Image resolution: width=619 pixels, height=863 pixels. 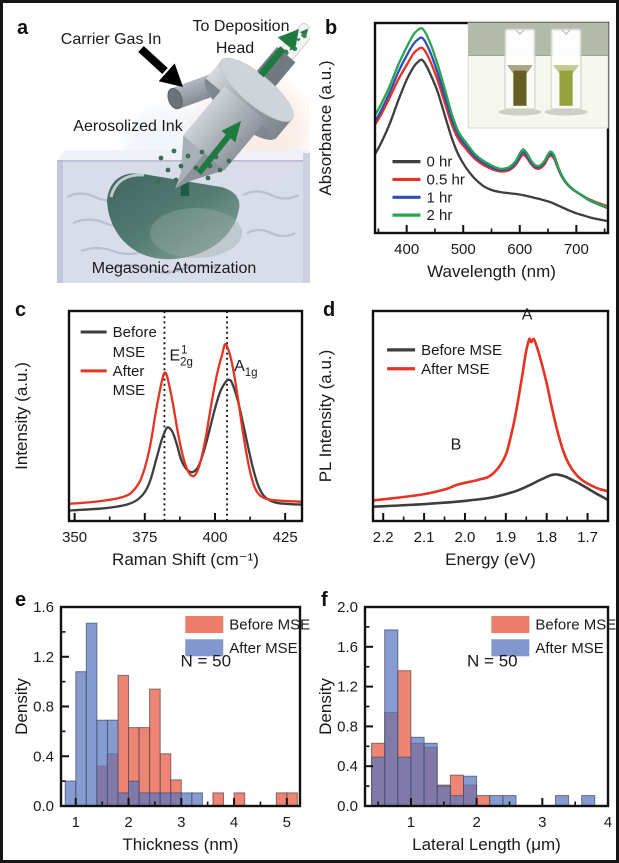 I want to click on y-tick-label: 2.0, so click(x=347, y=607).